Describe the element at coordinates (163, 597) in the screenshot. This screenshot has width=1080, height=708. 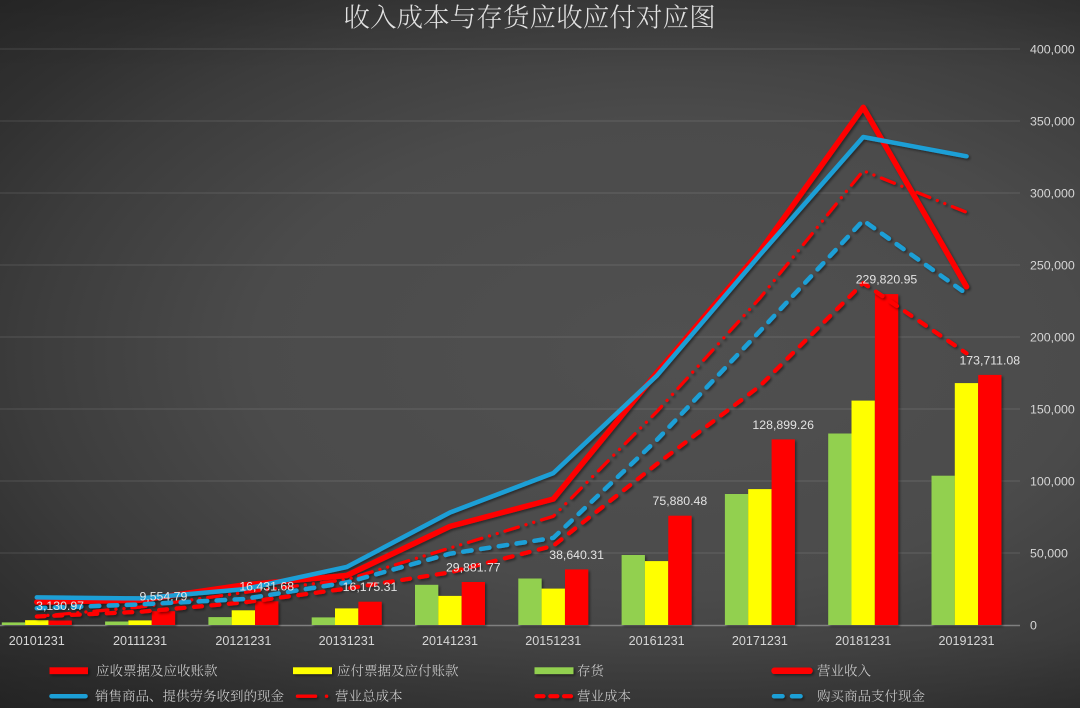
I see `svg-text: 9,554.79` at that location.